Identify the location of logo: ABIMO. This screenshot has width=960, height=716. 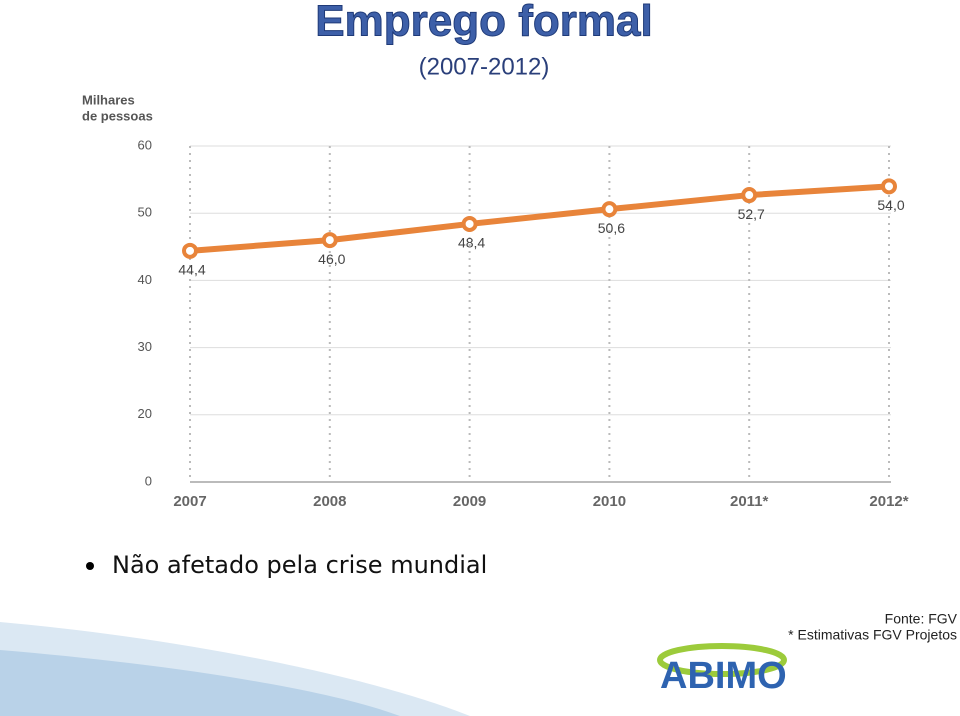
(723, 676).